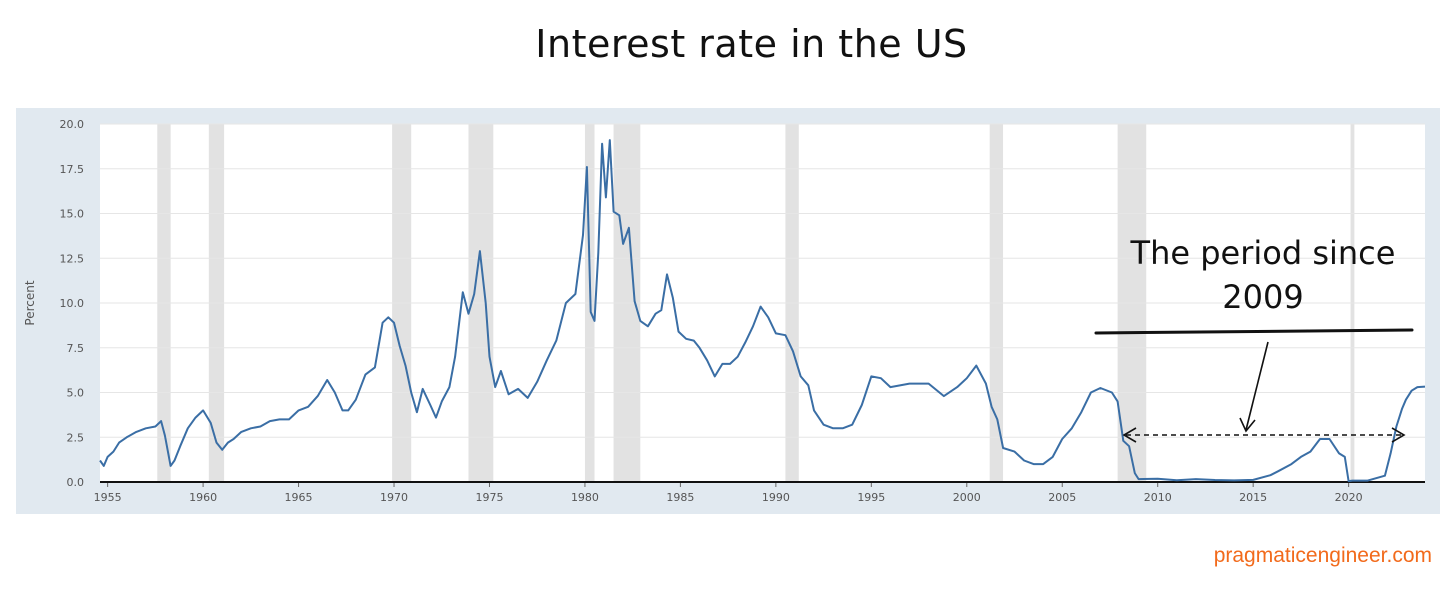 The width and height of the screenshot is (1456, 601). I want to click on chart-title: Interest rate in the US, so click(751, 44).